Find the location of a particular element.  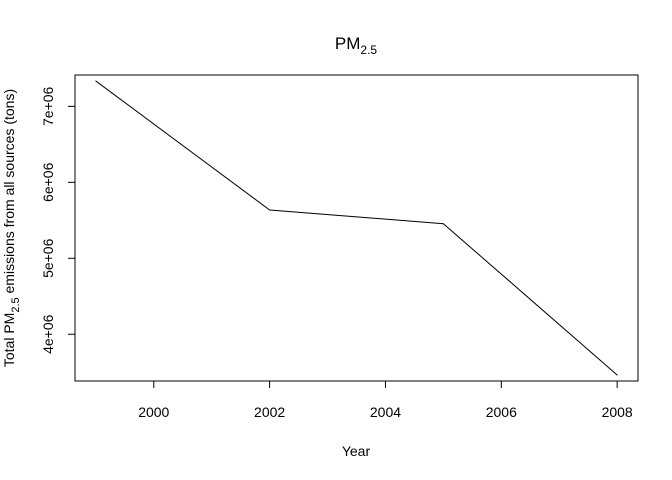

x-axis: 2000 2002 2004 2006 2008 is located at coordinates (385, 400).